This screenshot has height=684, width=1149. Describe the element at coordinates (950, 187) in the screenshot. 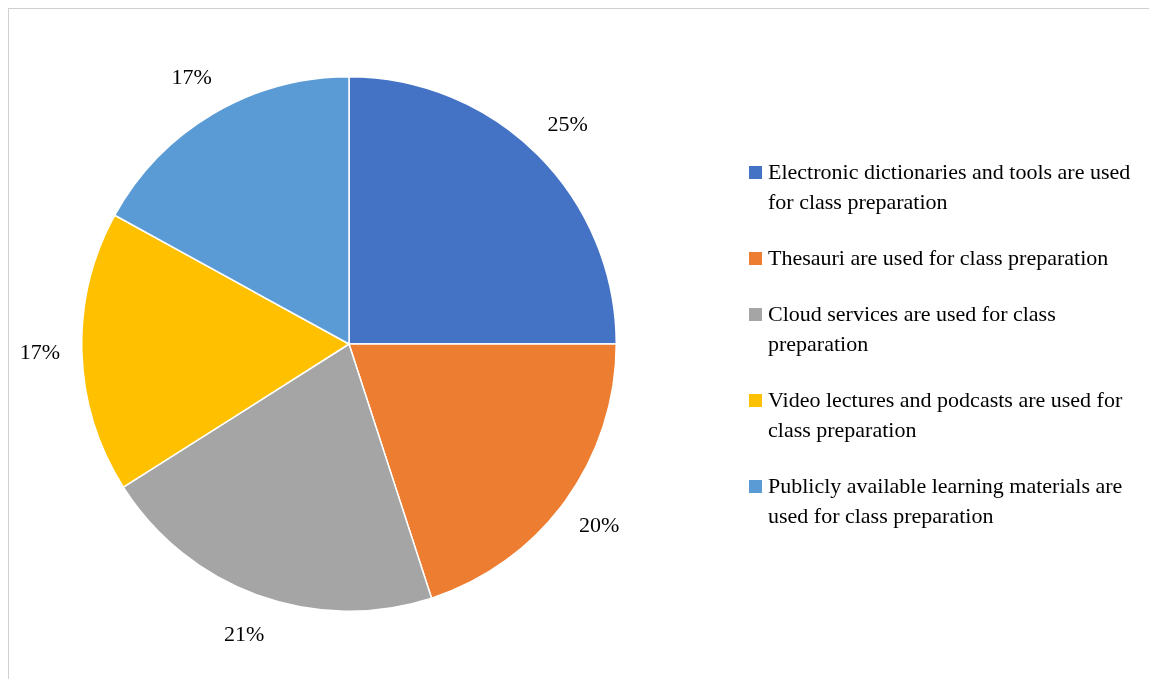

I see `legend-label: Electronic dictionaries and tools are used for class preparation` at that location.